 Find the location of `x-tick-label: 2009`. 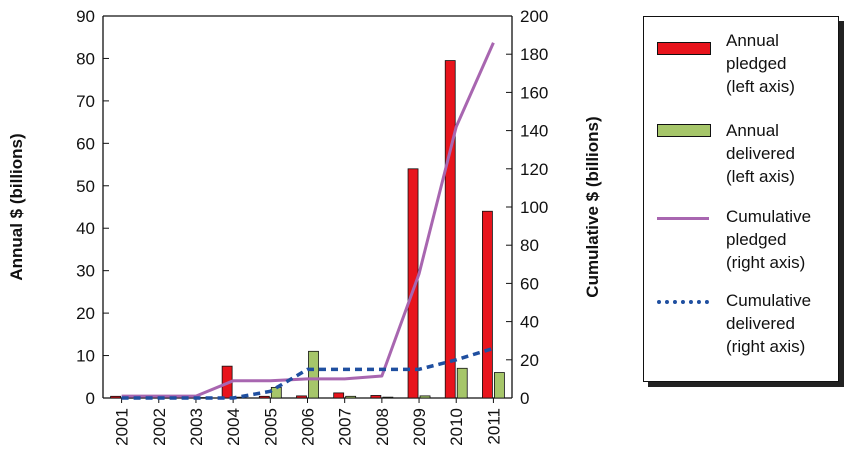

x-tick-label: 2009 is located at coordinates (419, 427).